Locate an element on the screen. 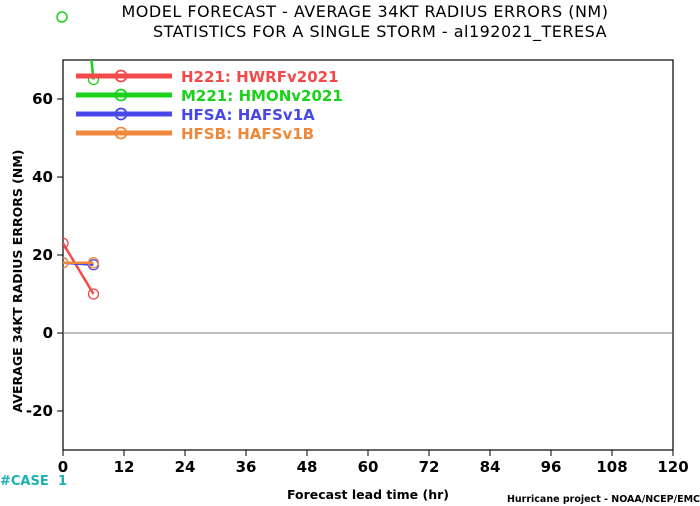 This screenshot has width=700, height=506. y-axis-ticks: -20 0 20 40 60 is located at coordinates (44, 255).